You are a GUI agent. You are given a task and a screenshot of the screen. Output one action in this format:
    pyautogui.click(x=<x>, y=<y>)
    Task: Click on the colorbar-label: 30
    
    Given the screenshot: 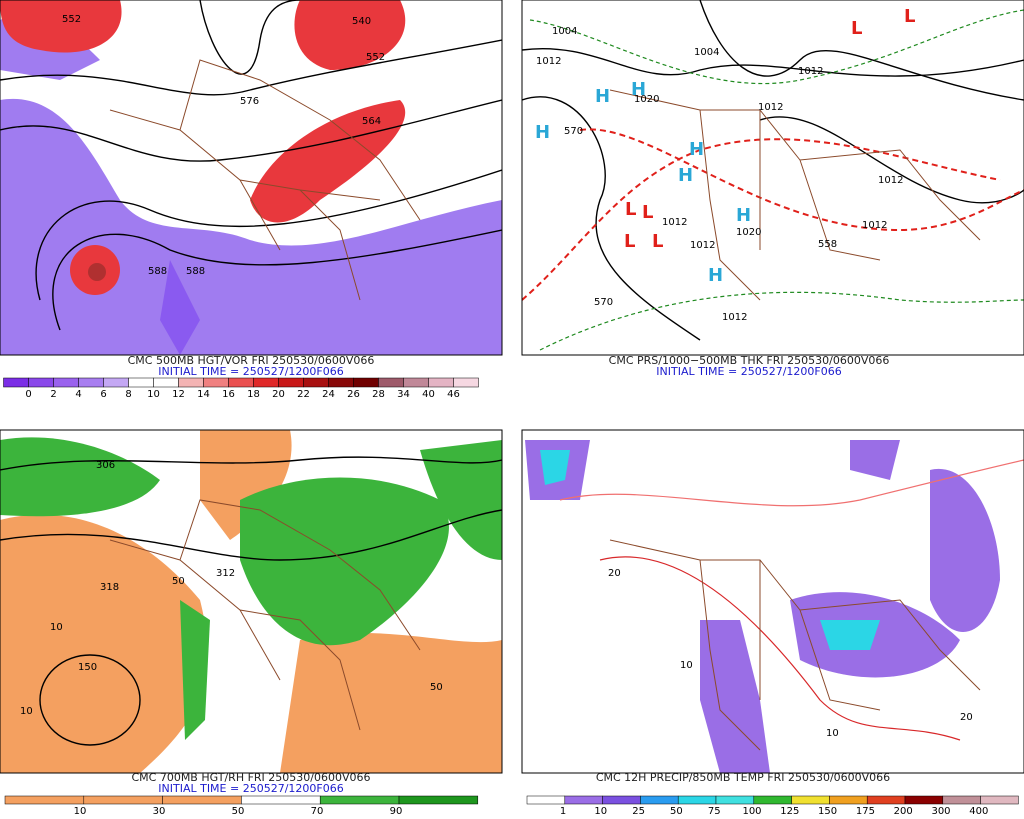 What is the action you would take?
    pyautogui.click(x=159, y=811)
    